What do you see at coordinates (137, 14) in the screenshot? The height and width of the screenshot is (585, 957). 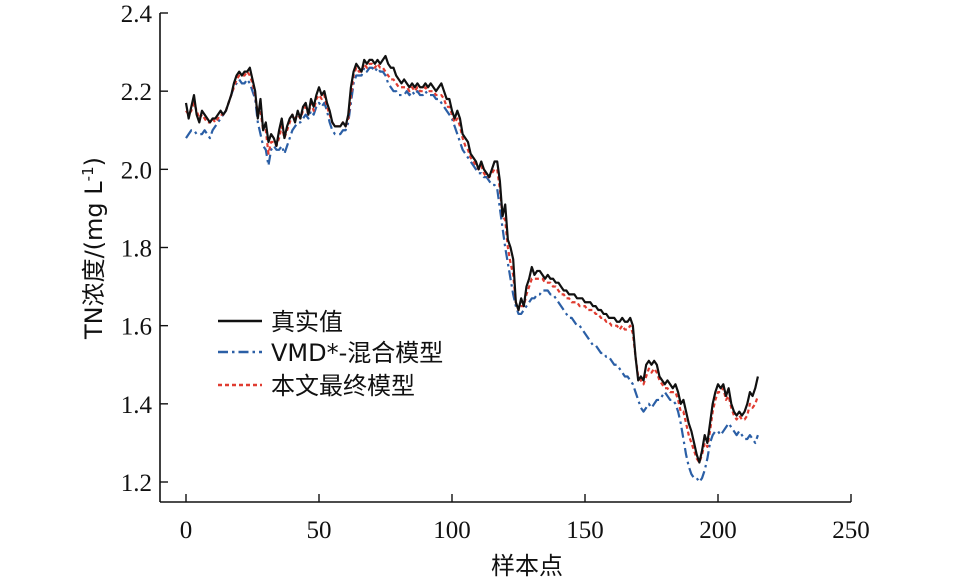 I see `y-tick-label: 2.4` at bounding box center [137, 14].